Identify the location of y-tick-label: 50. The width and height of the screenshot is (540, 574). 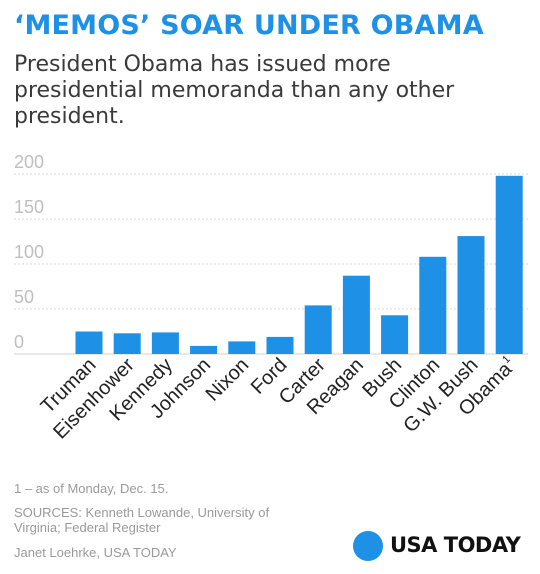
(24, 297).